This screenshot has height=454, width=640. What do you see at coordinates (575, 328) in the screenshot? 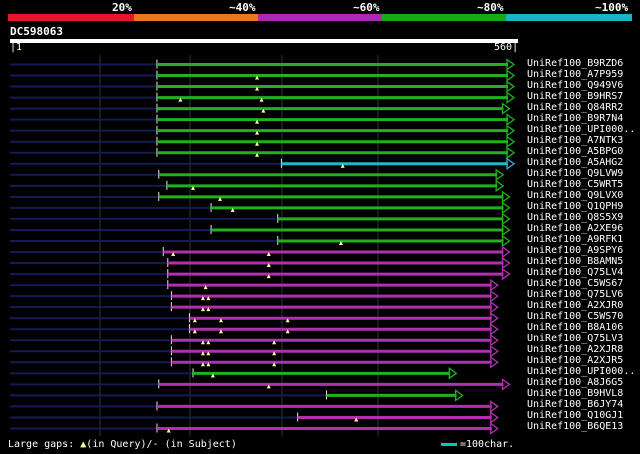
I see `hit-label: UniRef100_B8A106` at bounding box center [575, 328].